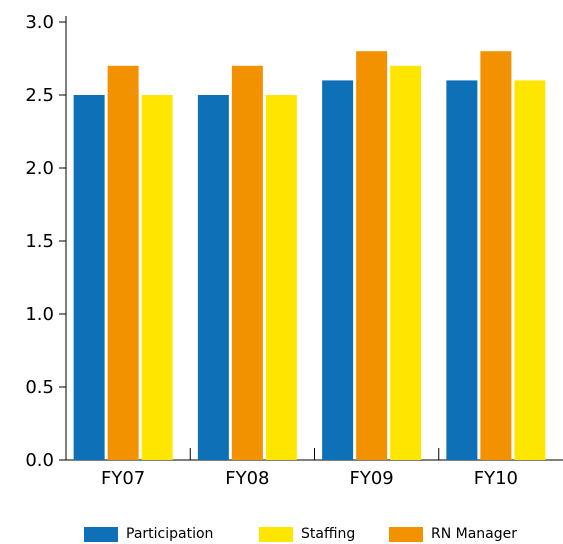 This screenshot has width=563, height=544. I want to click on legend-item: Staffing, so click(307, 534).